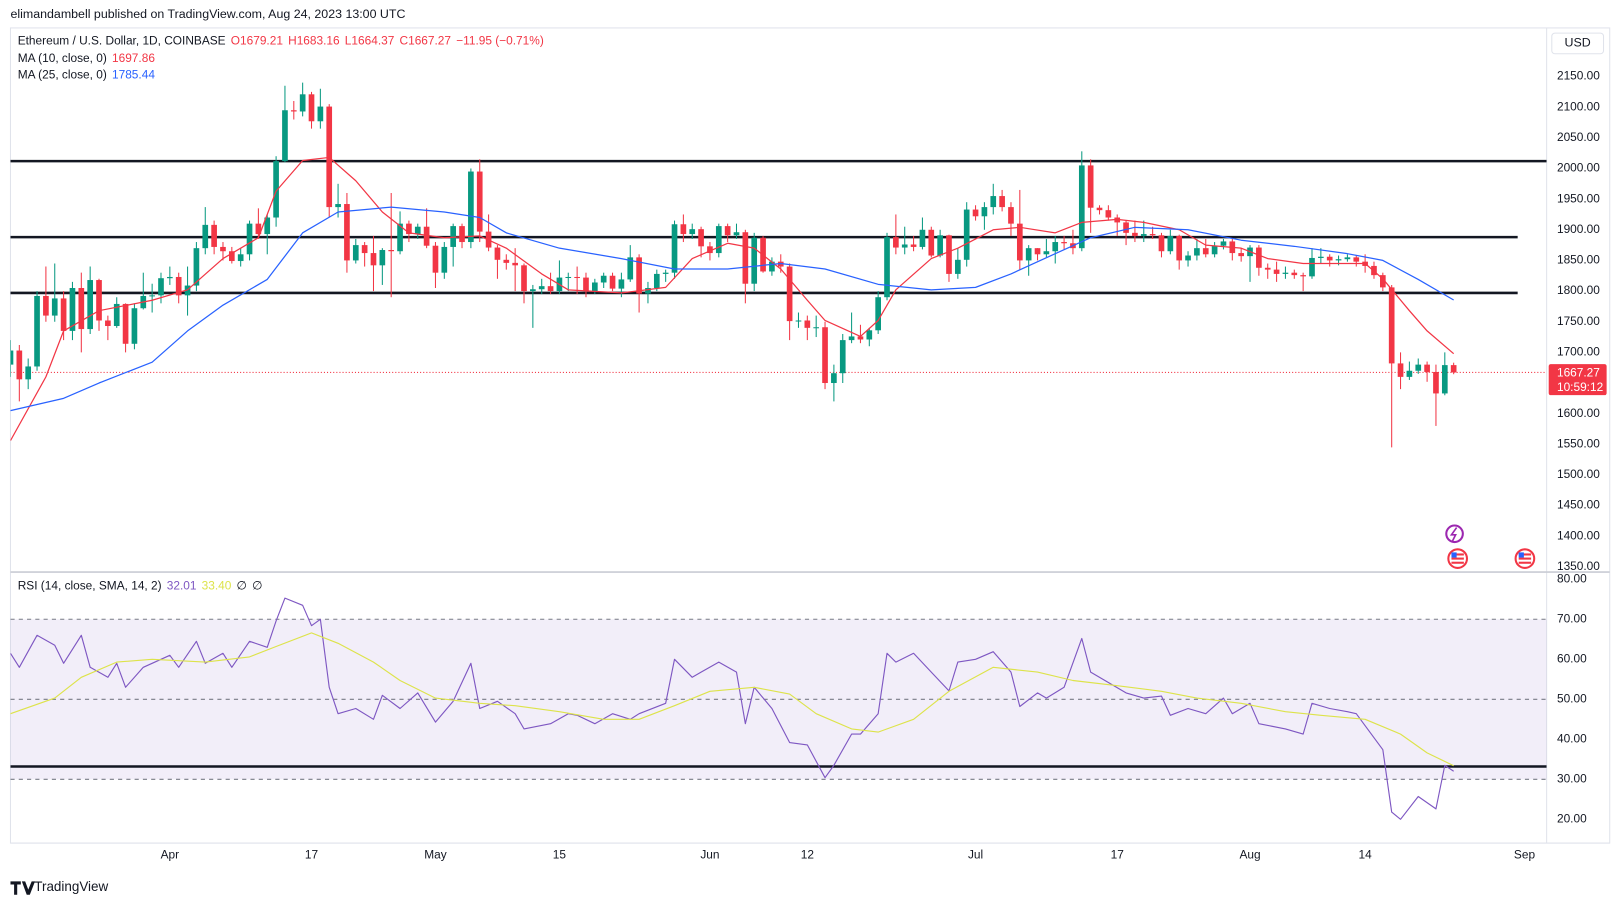  Describe the element at coordinates (1454, 555) in the screenshot. I see `flag-canton` at that location.